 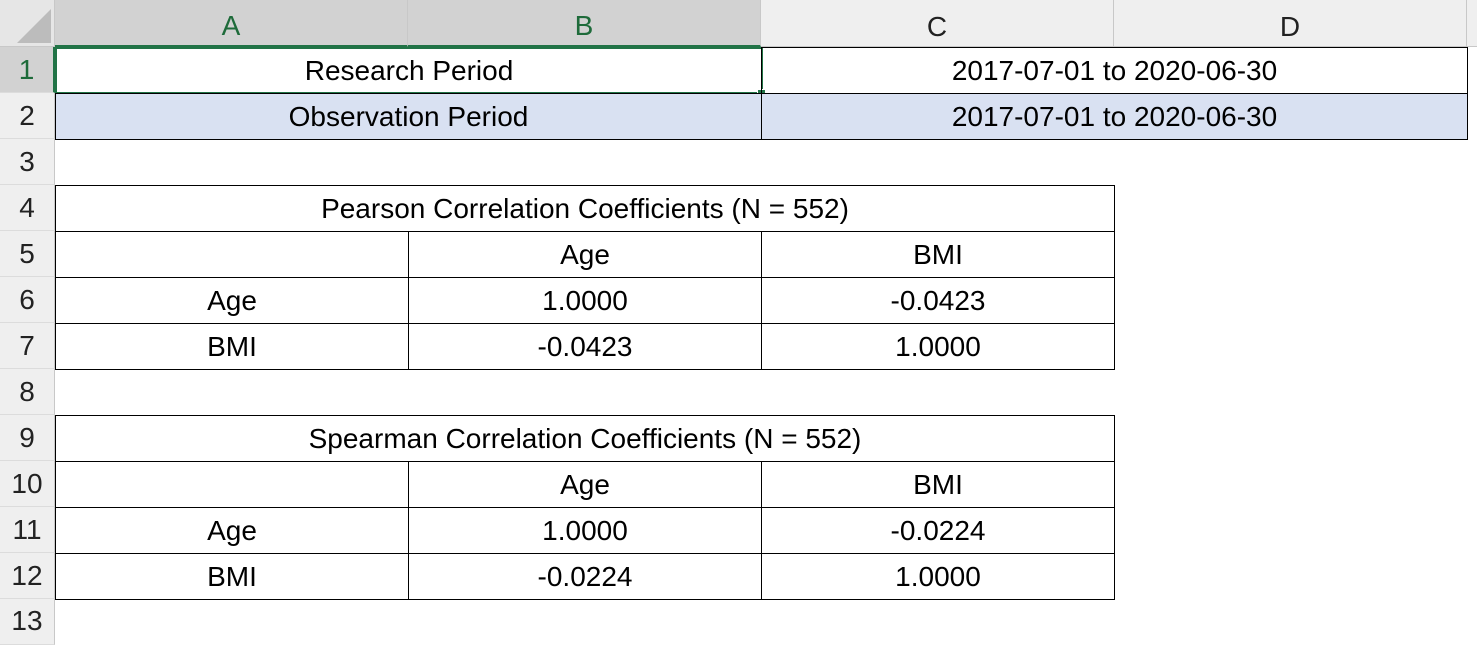 I want to click on cell-a2-observation-period-label: Observation Period, so click(x=408, y=116).